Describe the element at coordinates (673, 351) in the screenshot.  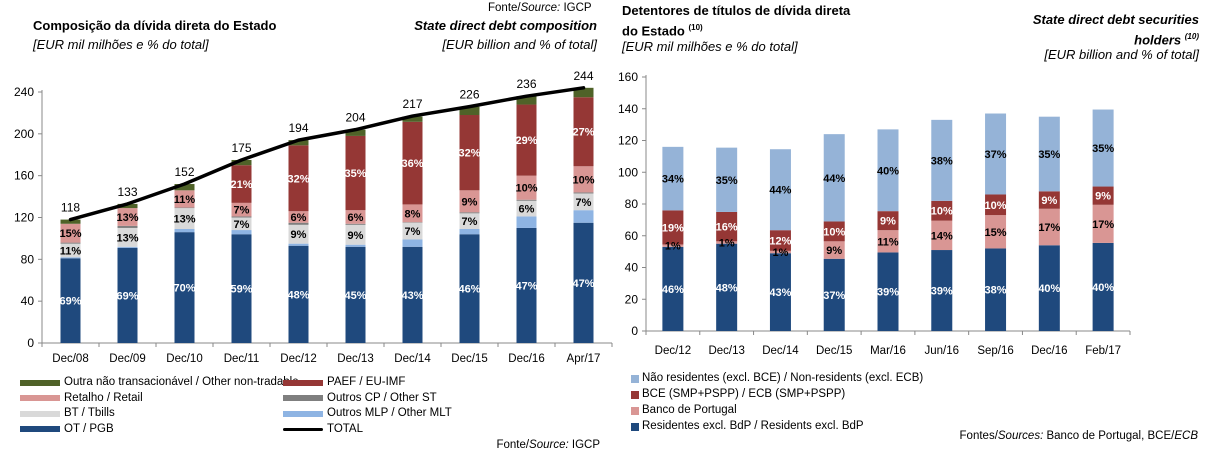
I see `right-x-tick-label: Dec/12` at that location.